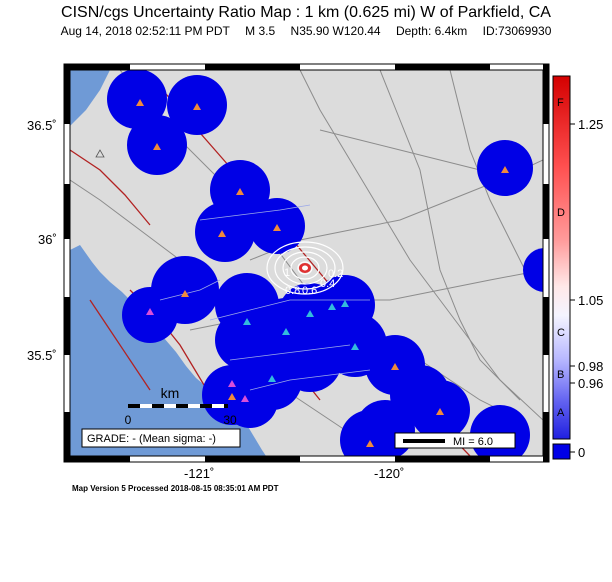  Describe the element at coordinates (560, 103) in the screenshot. I see `grade-letter-f: F` at that location.